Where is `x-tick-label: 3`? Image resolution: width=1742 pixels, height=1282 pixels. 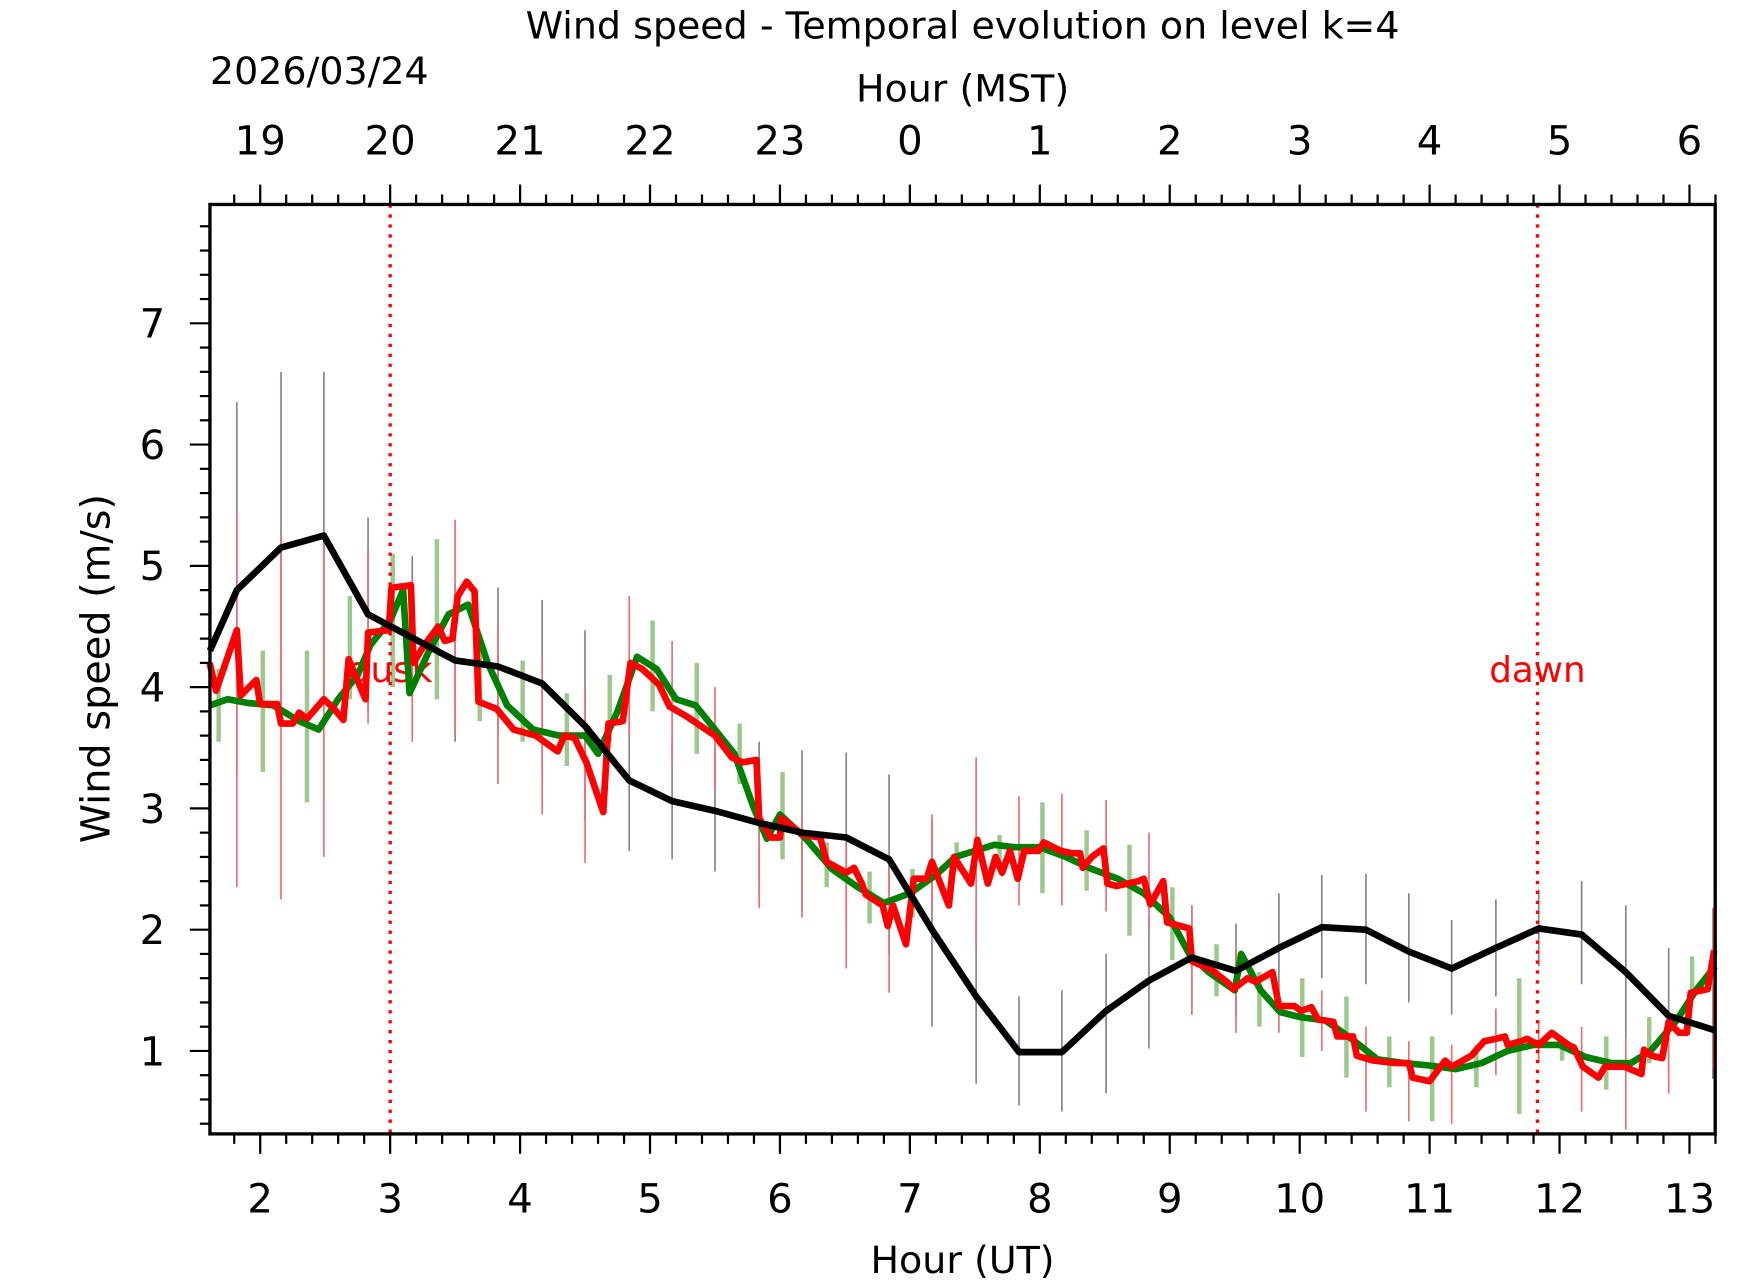
x-tick-label: 3 is located at coordinates (390, 1200).